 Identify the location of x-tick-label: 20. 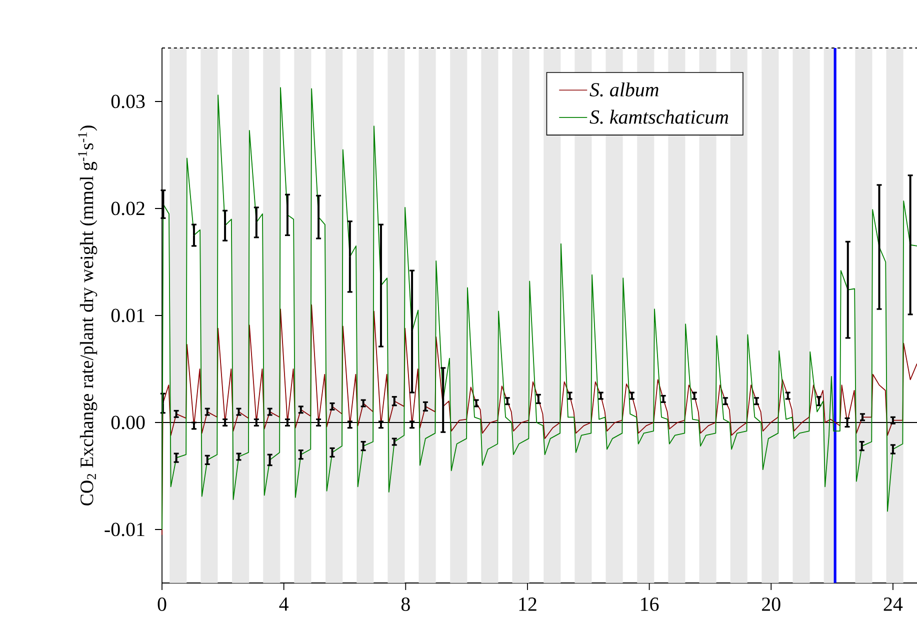
(771, 604).